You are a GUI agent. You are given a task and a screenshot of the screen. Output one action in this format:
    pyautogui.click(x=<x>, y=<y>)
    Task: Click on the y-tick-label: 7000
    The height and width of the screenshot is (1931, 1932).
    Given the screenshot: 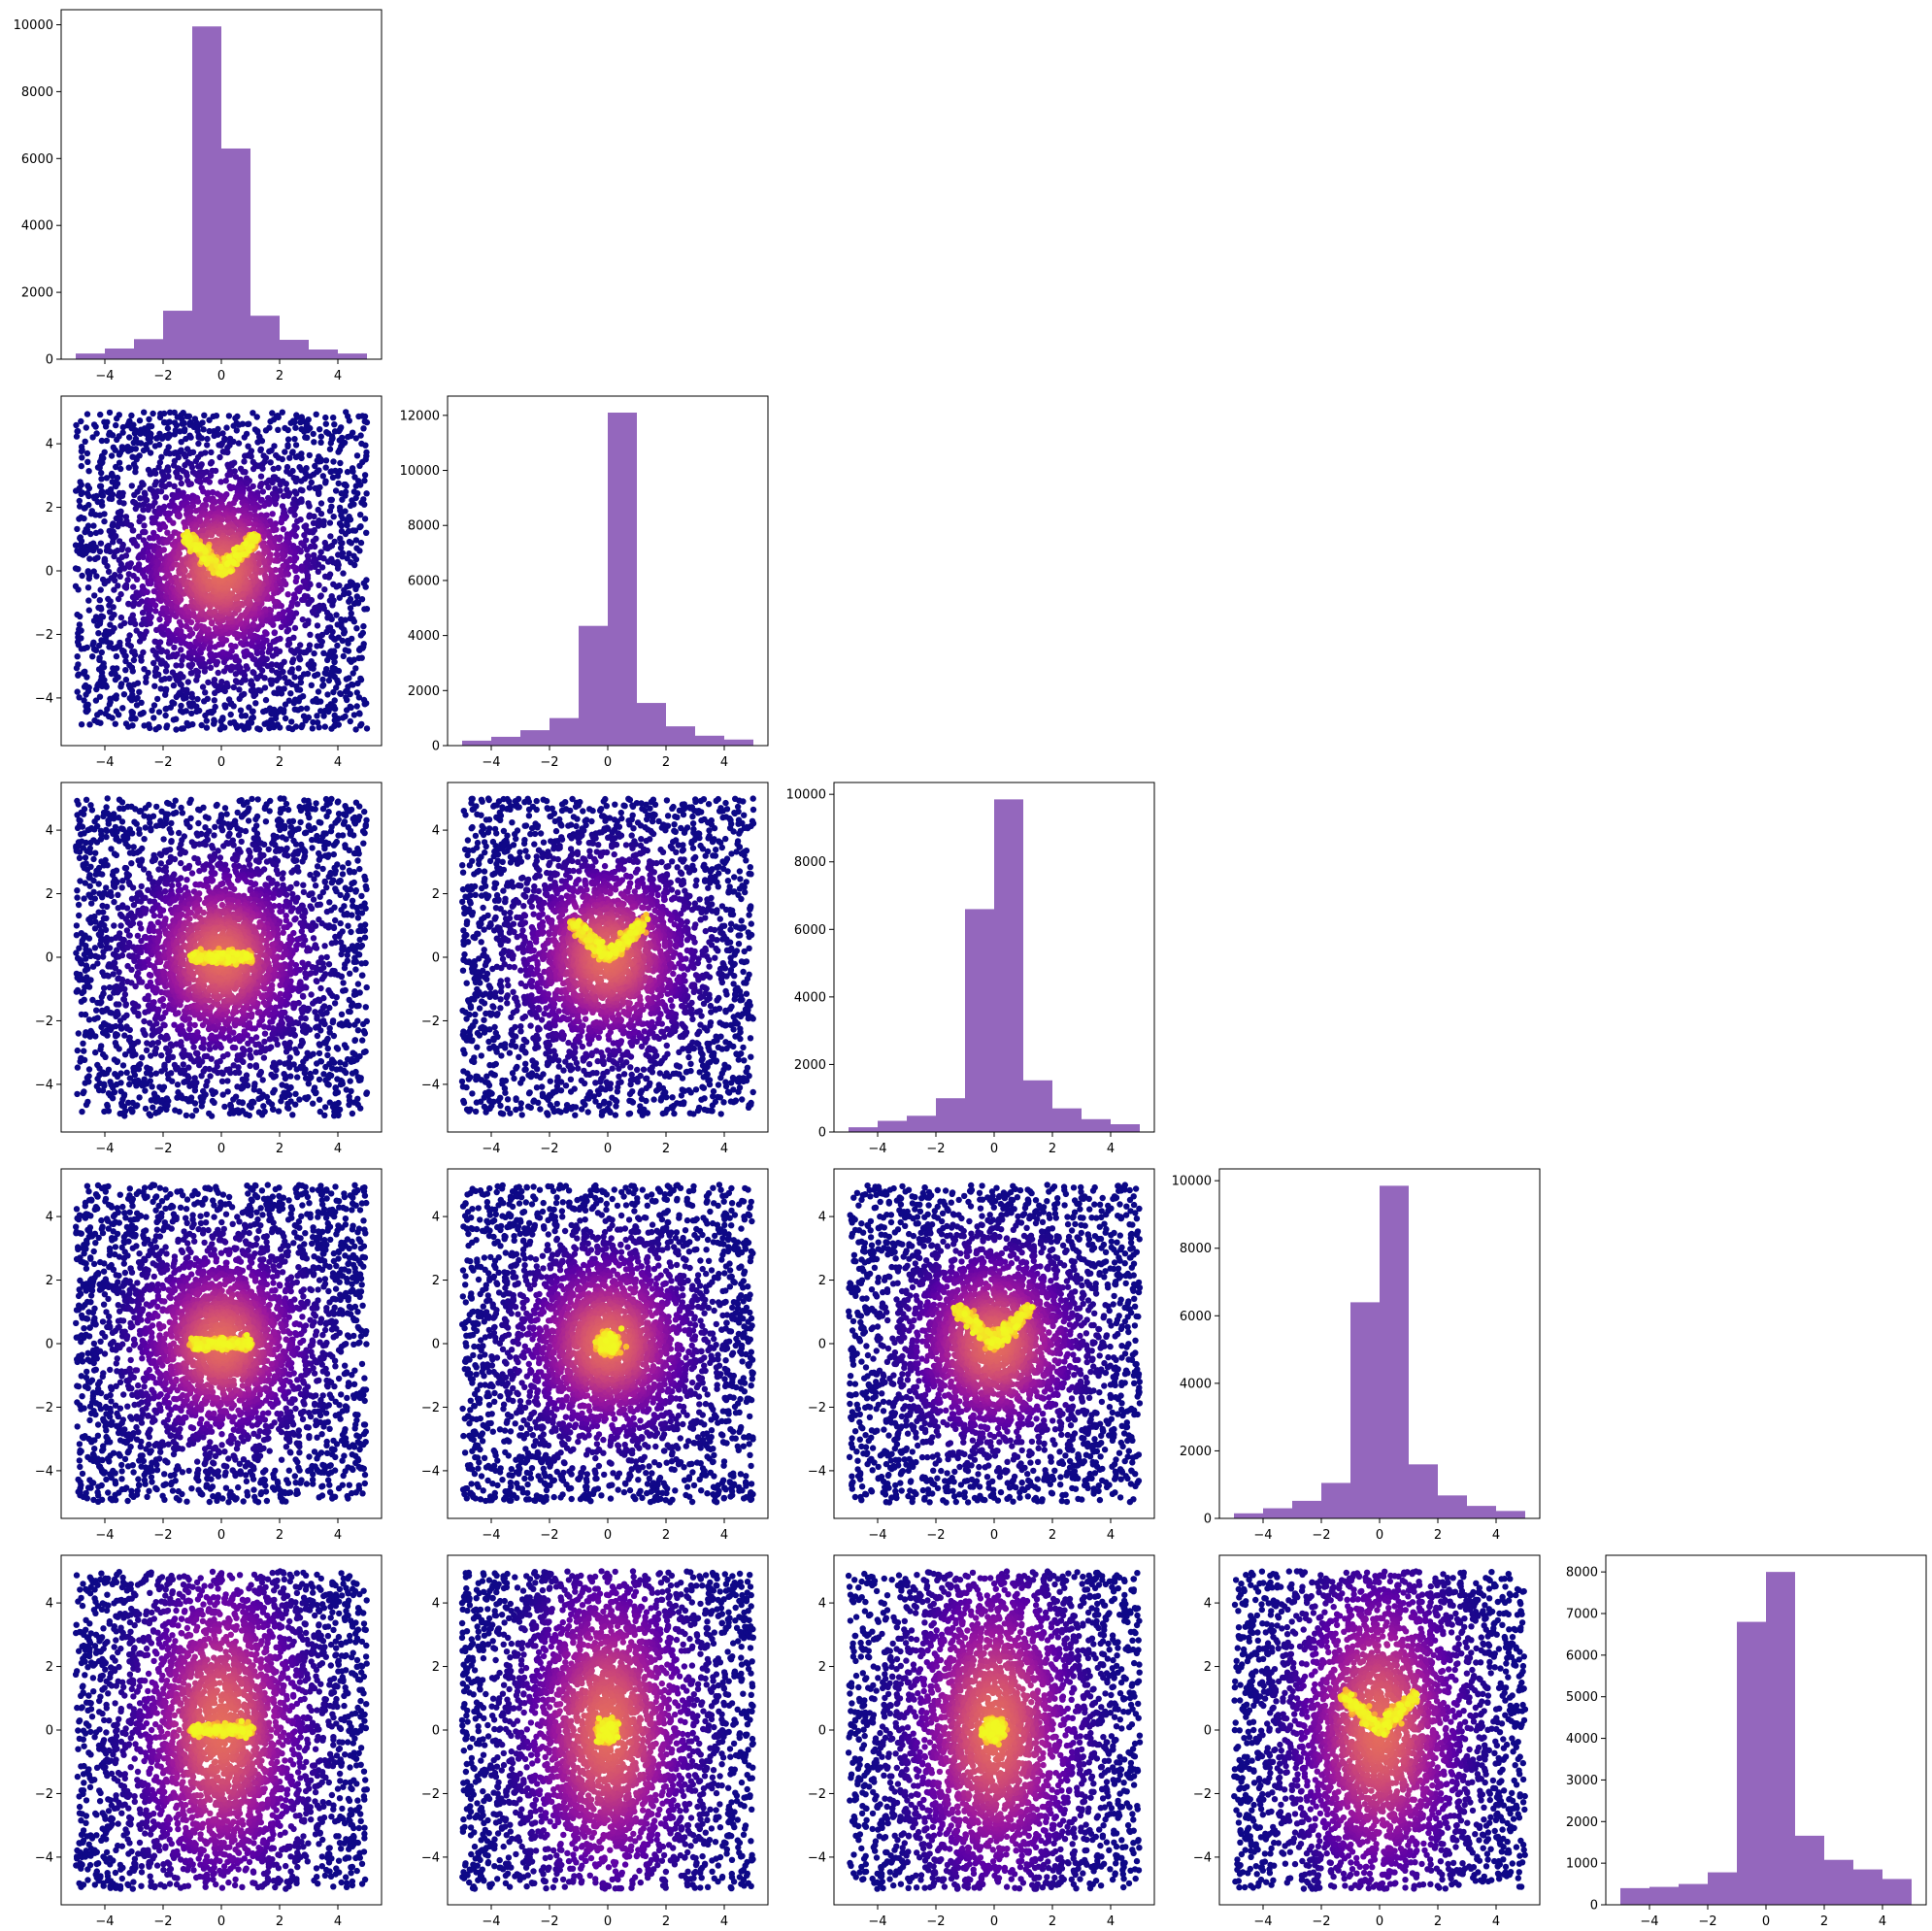 What is the action you would take?
    pyautogui.click(x=1582, y=1615)
    